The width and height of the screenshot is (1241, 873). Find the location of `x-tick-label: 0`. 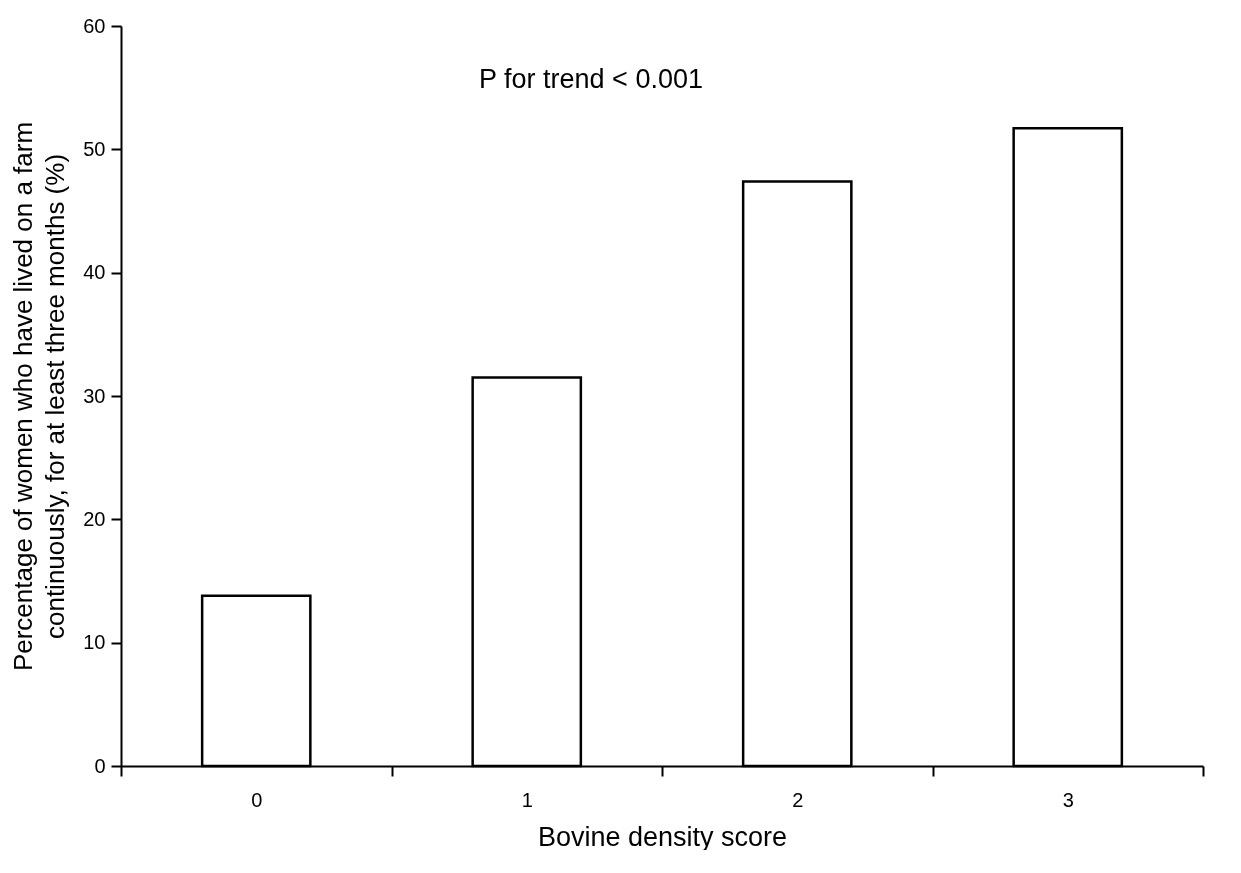

x-tick-label: 0 is located at coordinates (257, 799).